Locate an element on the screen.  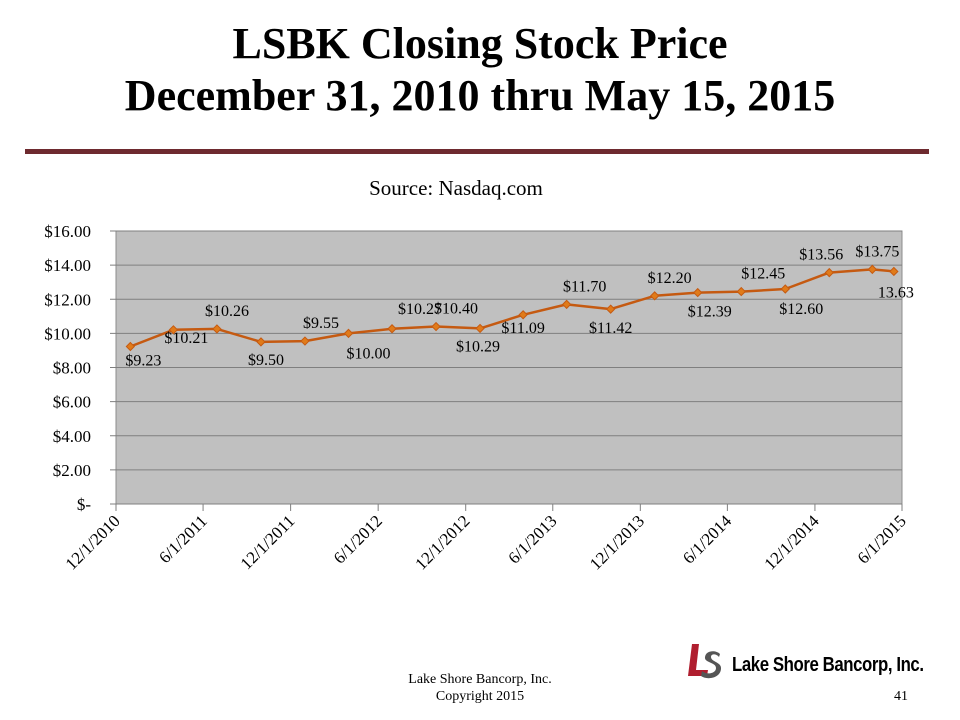
y-tick-label: $16.00 is located at coordinates (67, 231).